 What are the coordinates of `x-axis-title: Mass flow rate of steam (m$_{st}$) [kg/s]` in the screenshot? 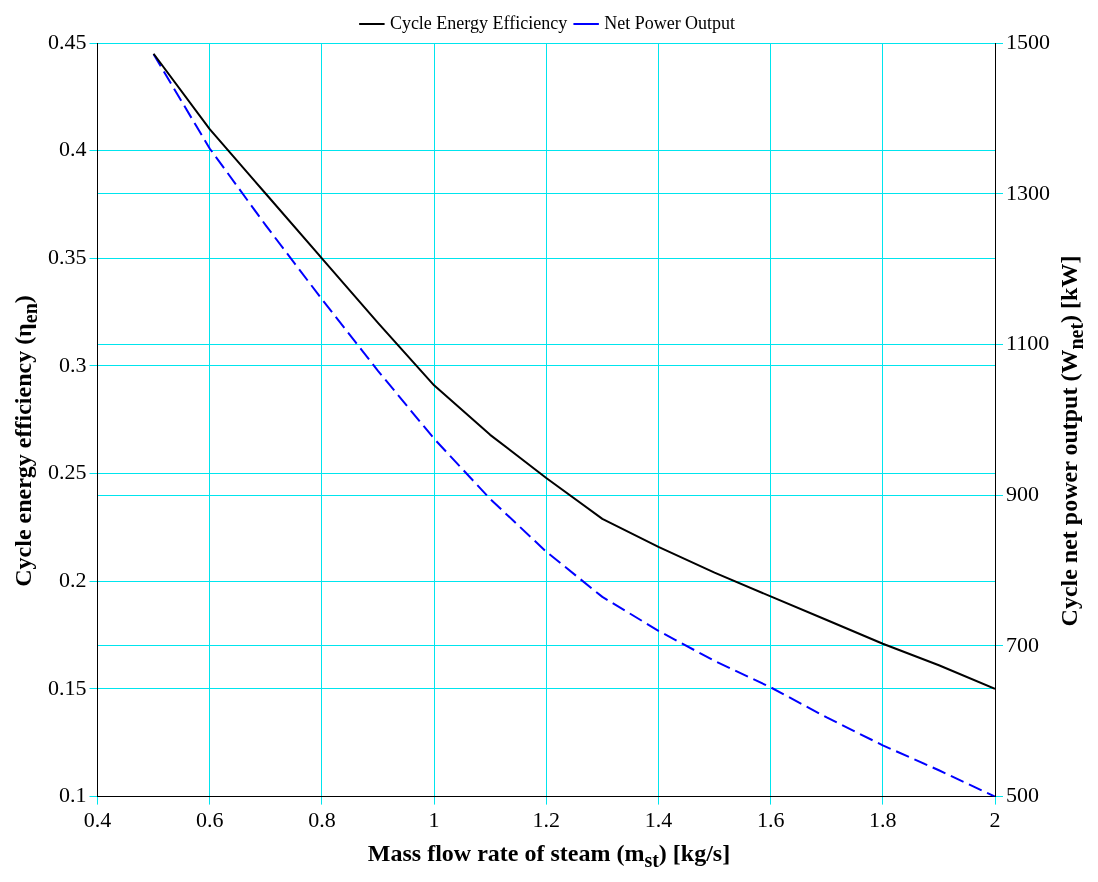 It's located at (549, 856).